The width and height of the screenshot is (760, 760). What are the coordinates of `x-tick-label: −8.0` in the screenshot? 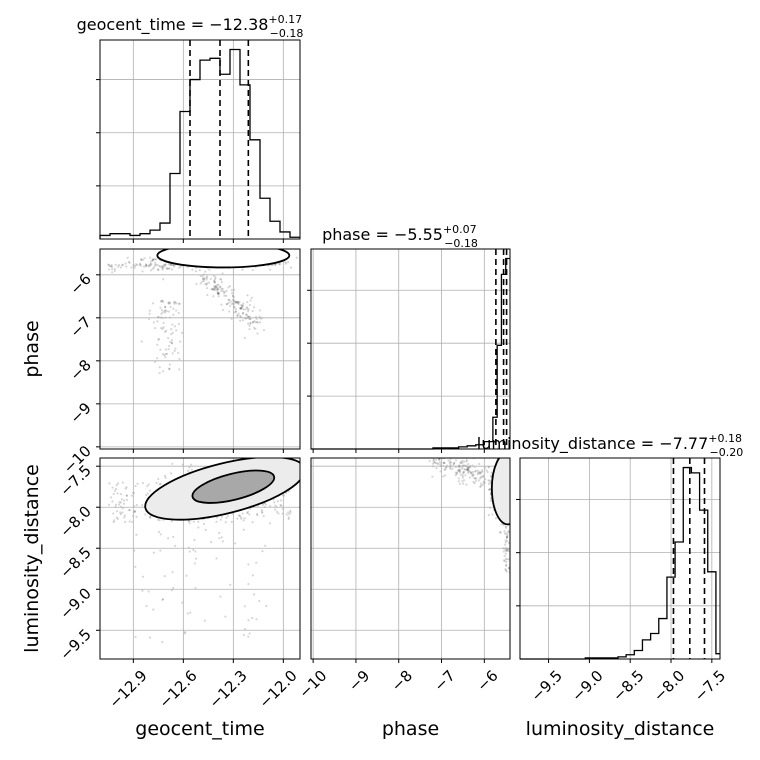 It's located at (669, 686).